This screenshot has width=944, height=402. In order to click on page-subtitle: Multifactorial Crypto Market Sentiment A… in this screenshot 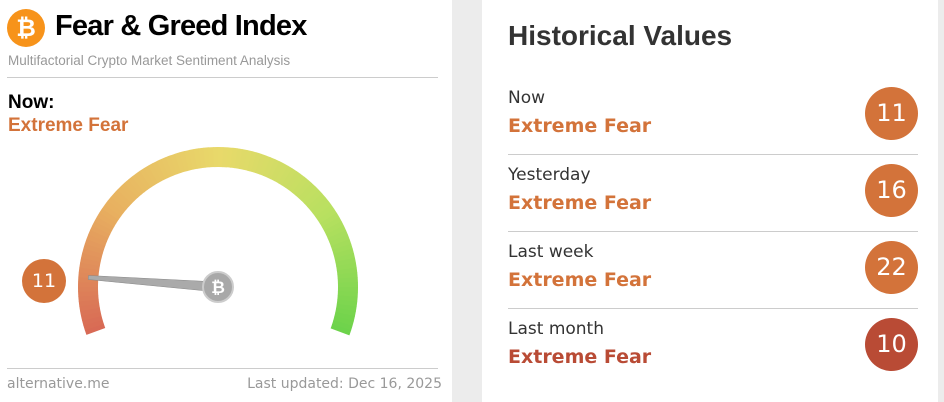, I will do `click(149, 60)`.